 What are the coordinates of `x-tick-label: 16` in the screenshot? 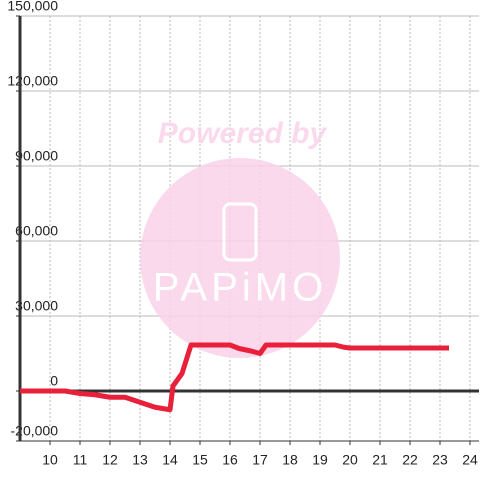 It's located at (230, 460).